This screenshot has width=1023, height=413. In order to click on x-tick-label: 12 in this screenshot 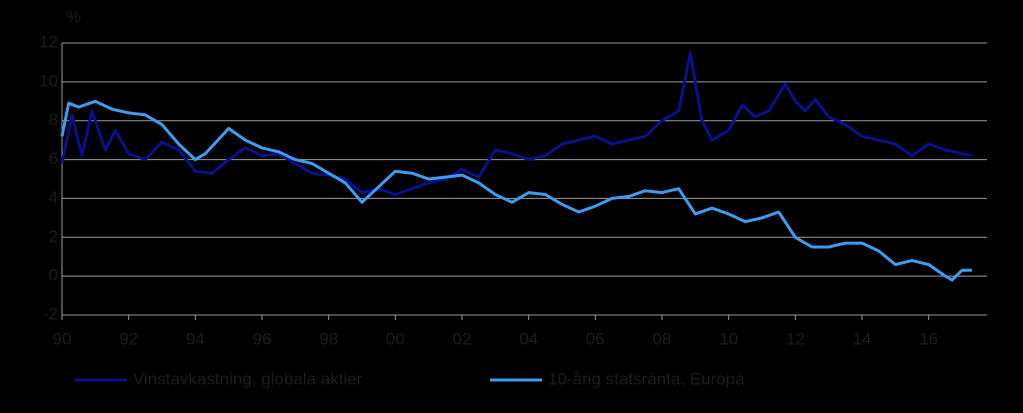, I will do `click(795, 338)`.